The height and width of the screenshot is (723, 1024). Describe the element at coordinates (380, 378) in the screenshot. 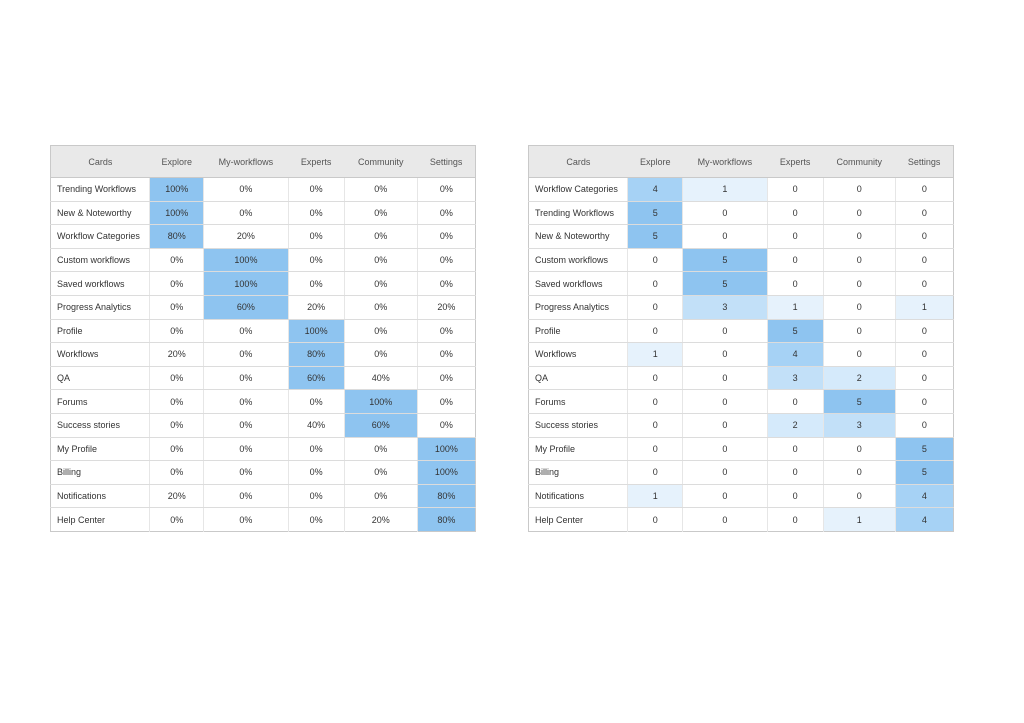

I see `table-cell: 40%` at that location.